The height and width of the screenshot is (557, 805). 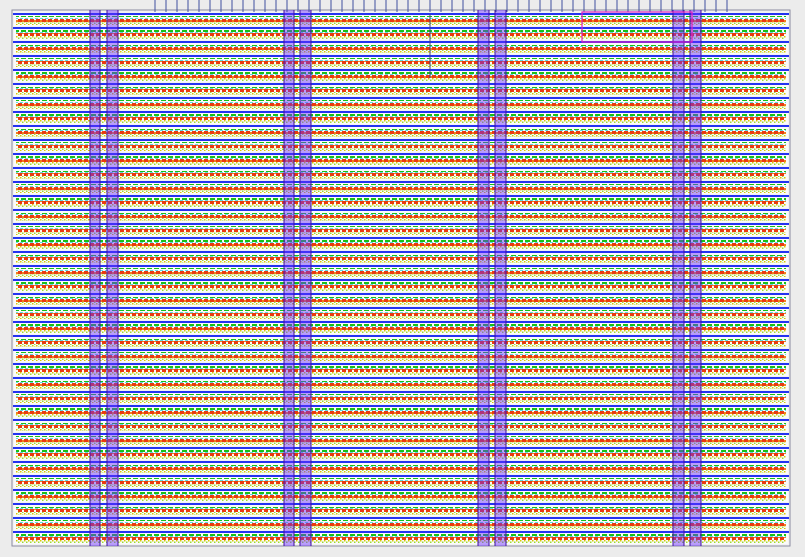 I want to click on io-pins, so click(x=441, y=6).